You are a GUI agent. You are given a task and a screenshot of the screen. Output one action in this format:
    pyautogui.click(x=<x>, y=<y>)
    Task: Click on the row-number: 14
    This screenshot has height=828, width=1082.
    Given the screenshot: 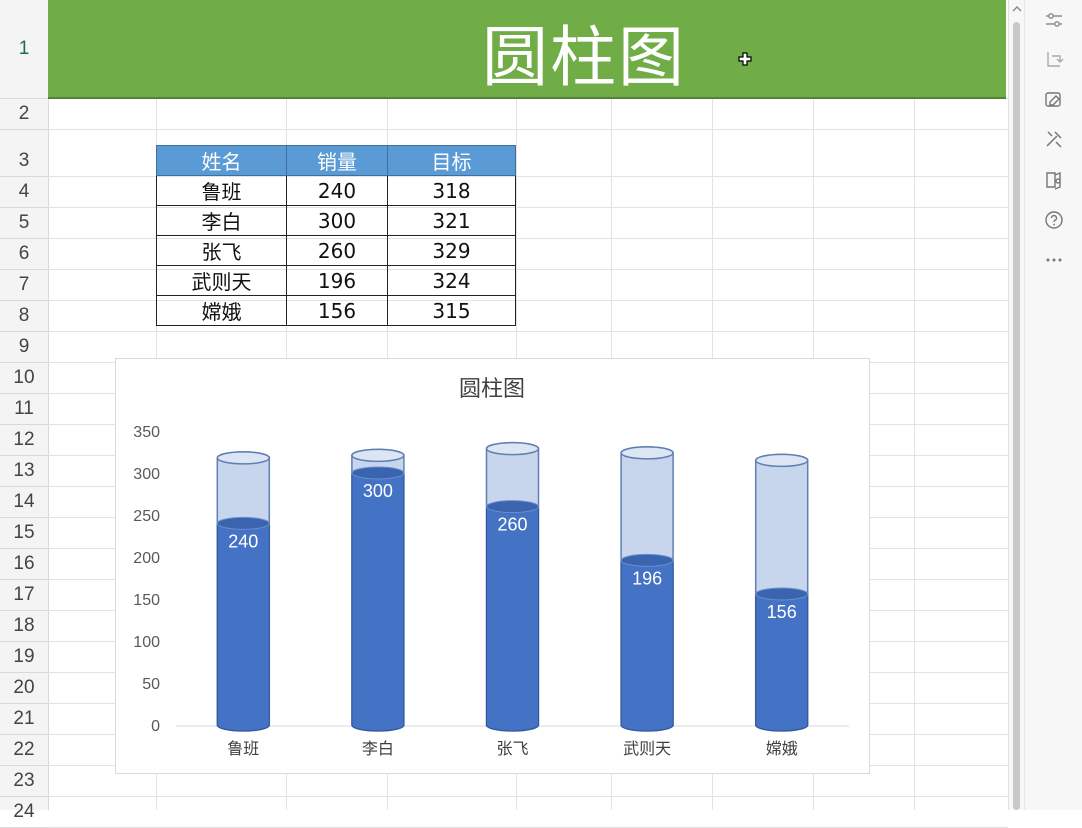 What is the action you would take?
    pyautogui.click(x=24, y=501)
    